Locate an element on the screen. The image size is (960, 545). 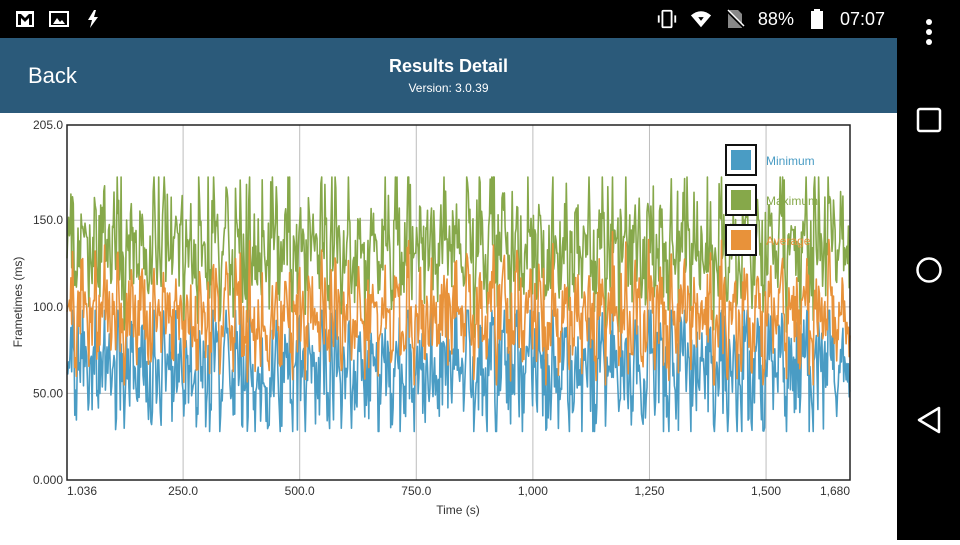
y-tick-label: 100.0 is located at coordinates (48, 307).